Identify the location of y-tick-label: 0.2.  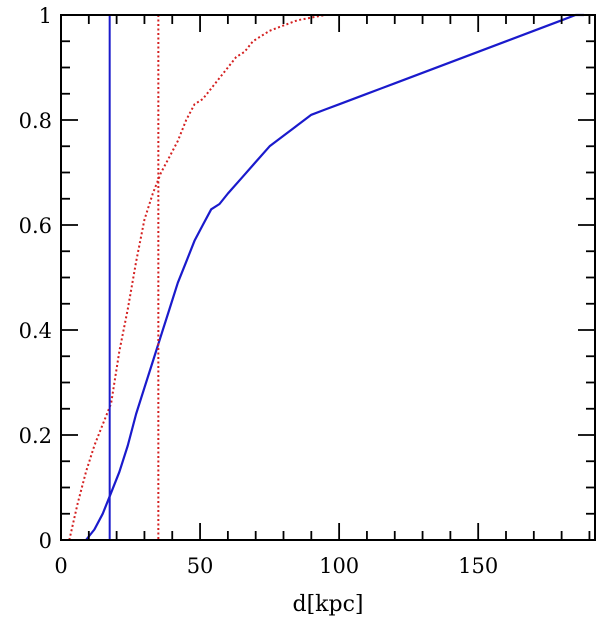
(35, 436).